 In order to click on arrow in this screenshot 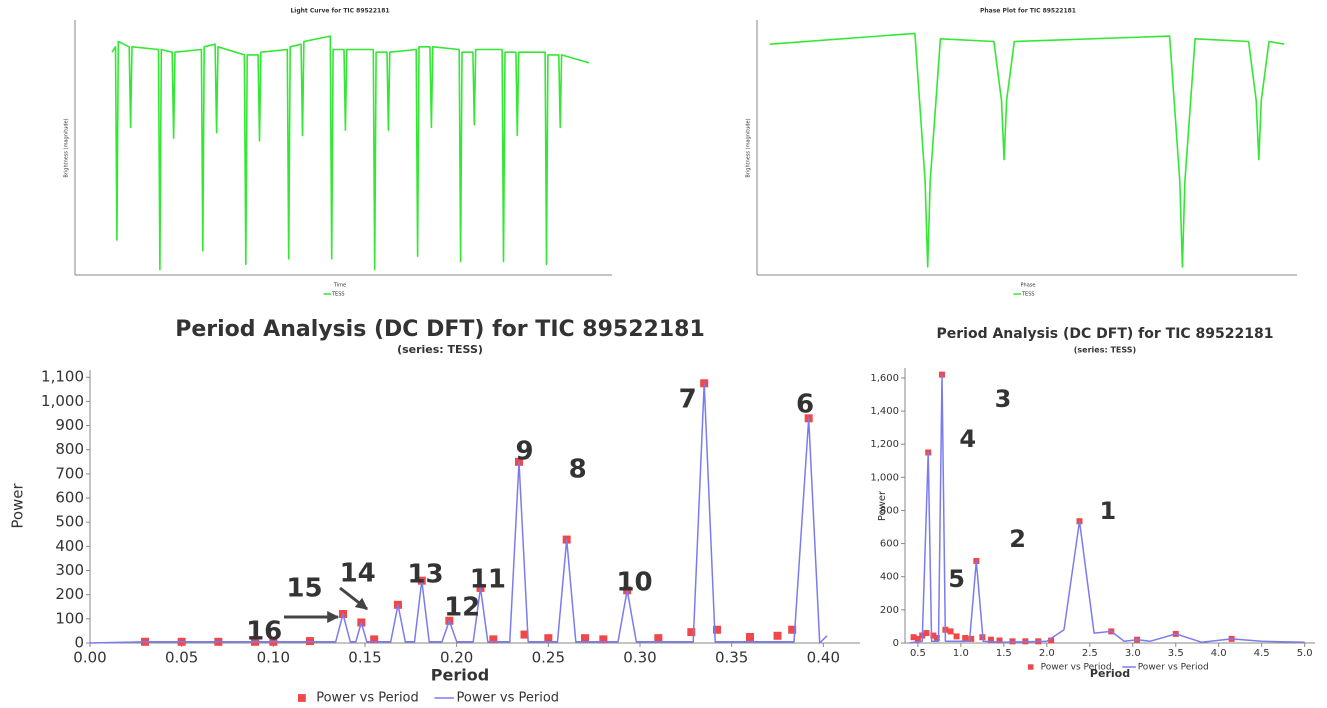, I will do `click(353, 598)`.